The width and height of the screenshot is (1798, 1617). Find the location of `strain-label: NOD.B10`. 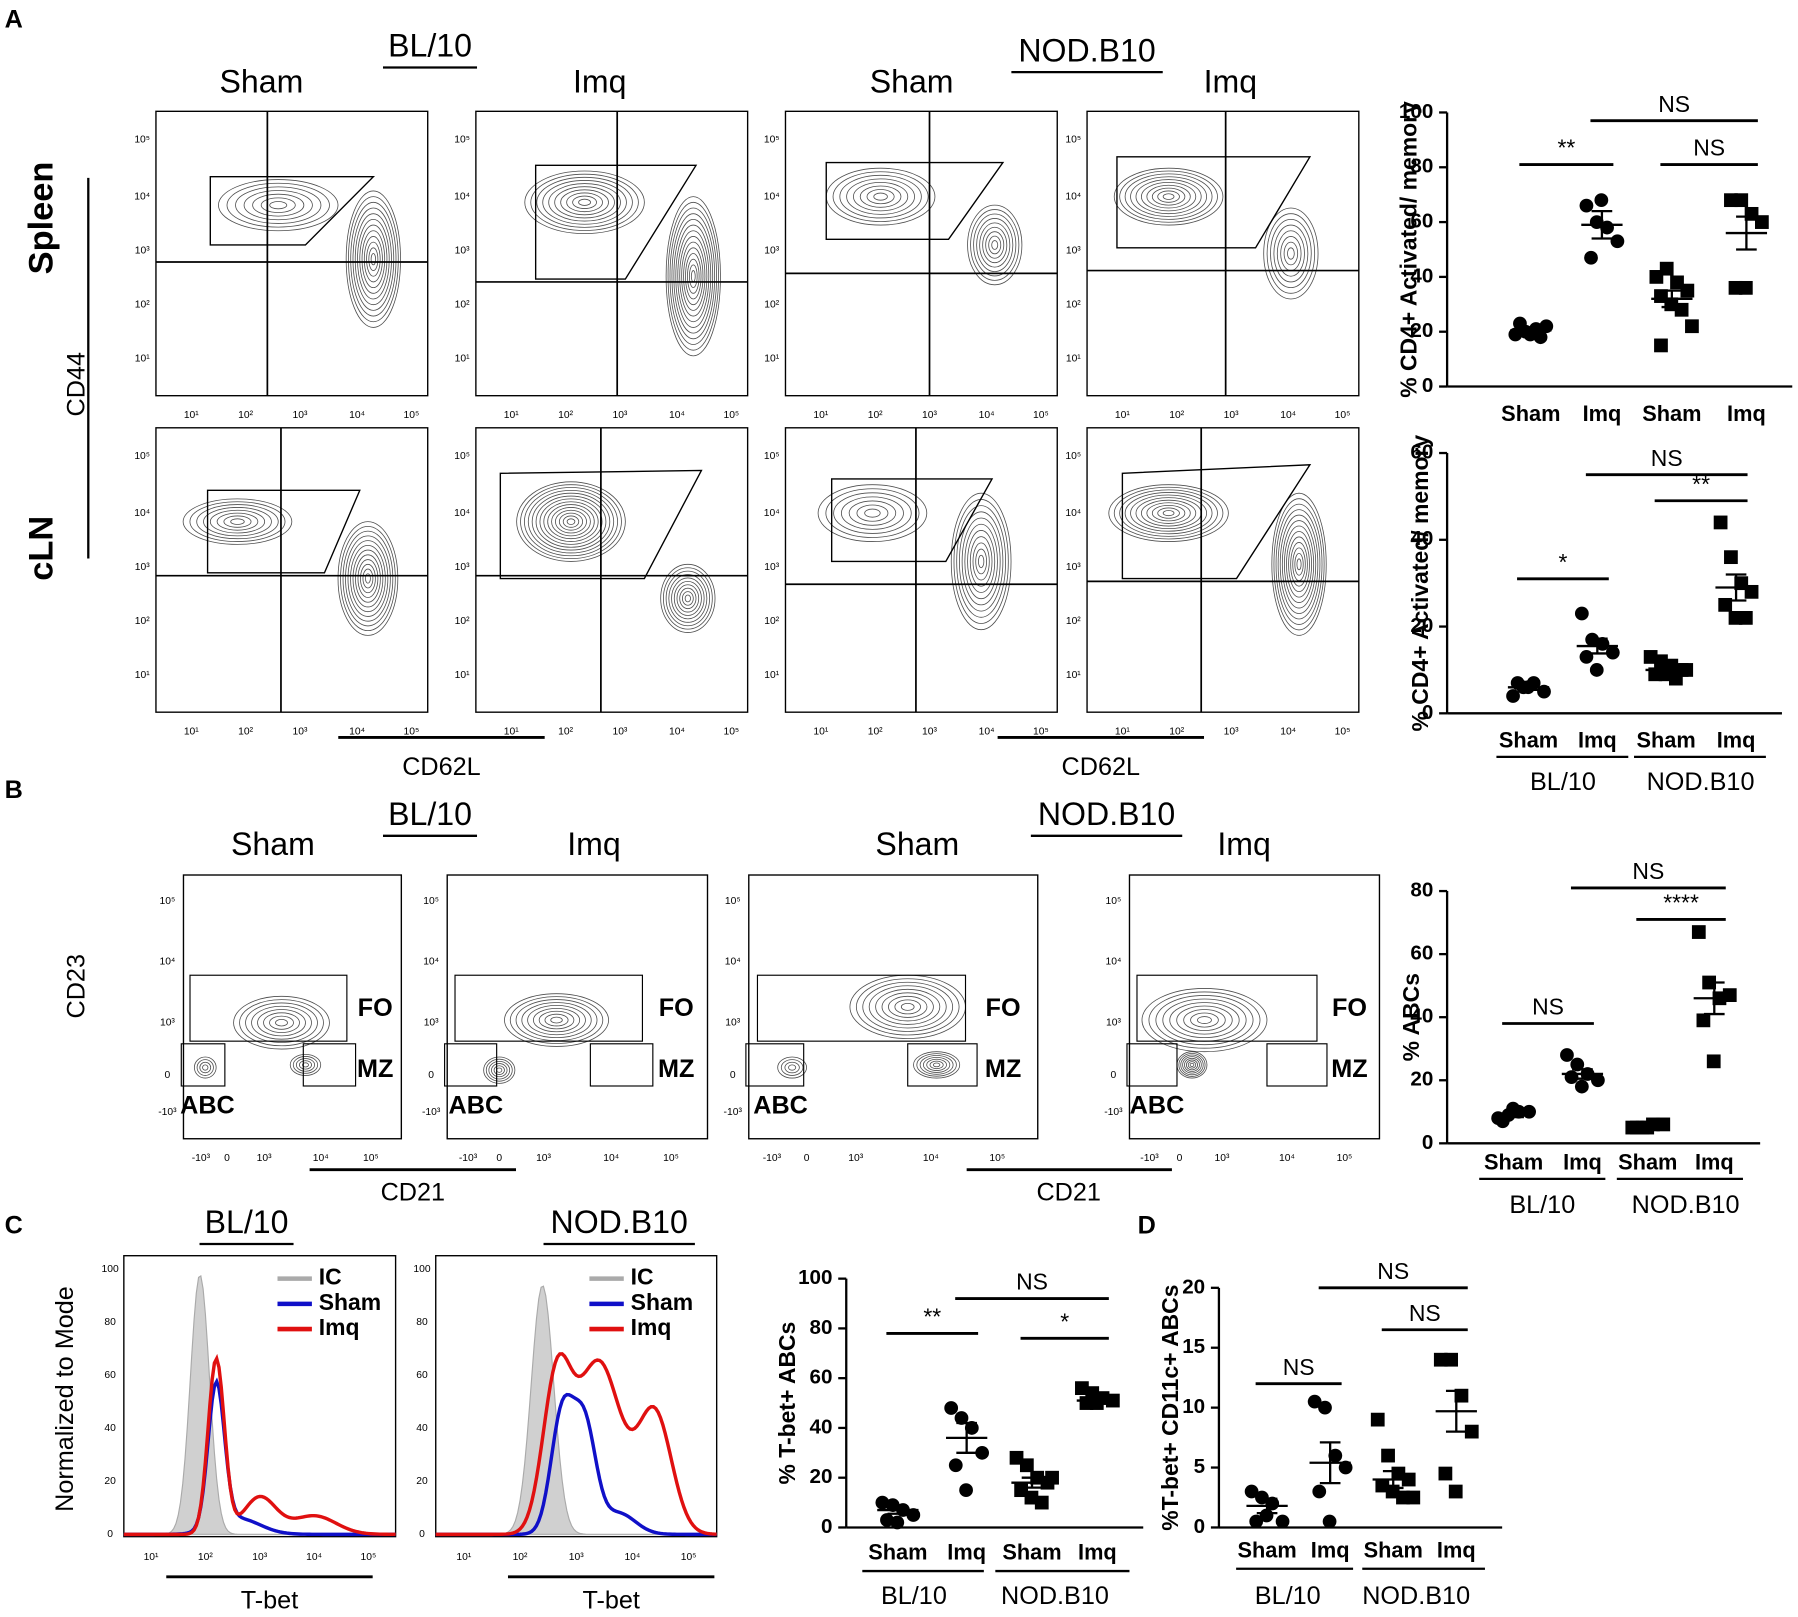

strain-label: NOD.B10 is located at coordinates (1686, 1205).